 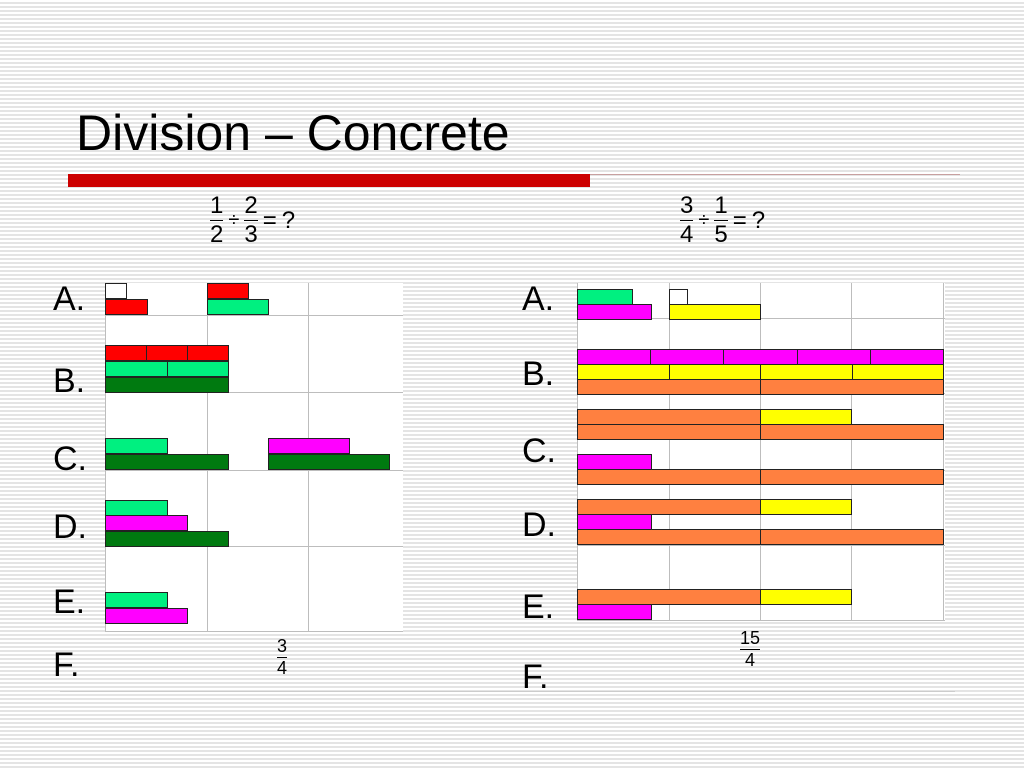 What do you see at coordinates (69, 381) in the screenshot?
I see `left-label-b: B.` at bounding box center [69, 381].